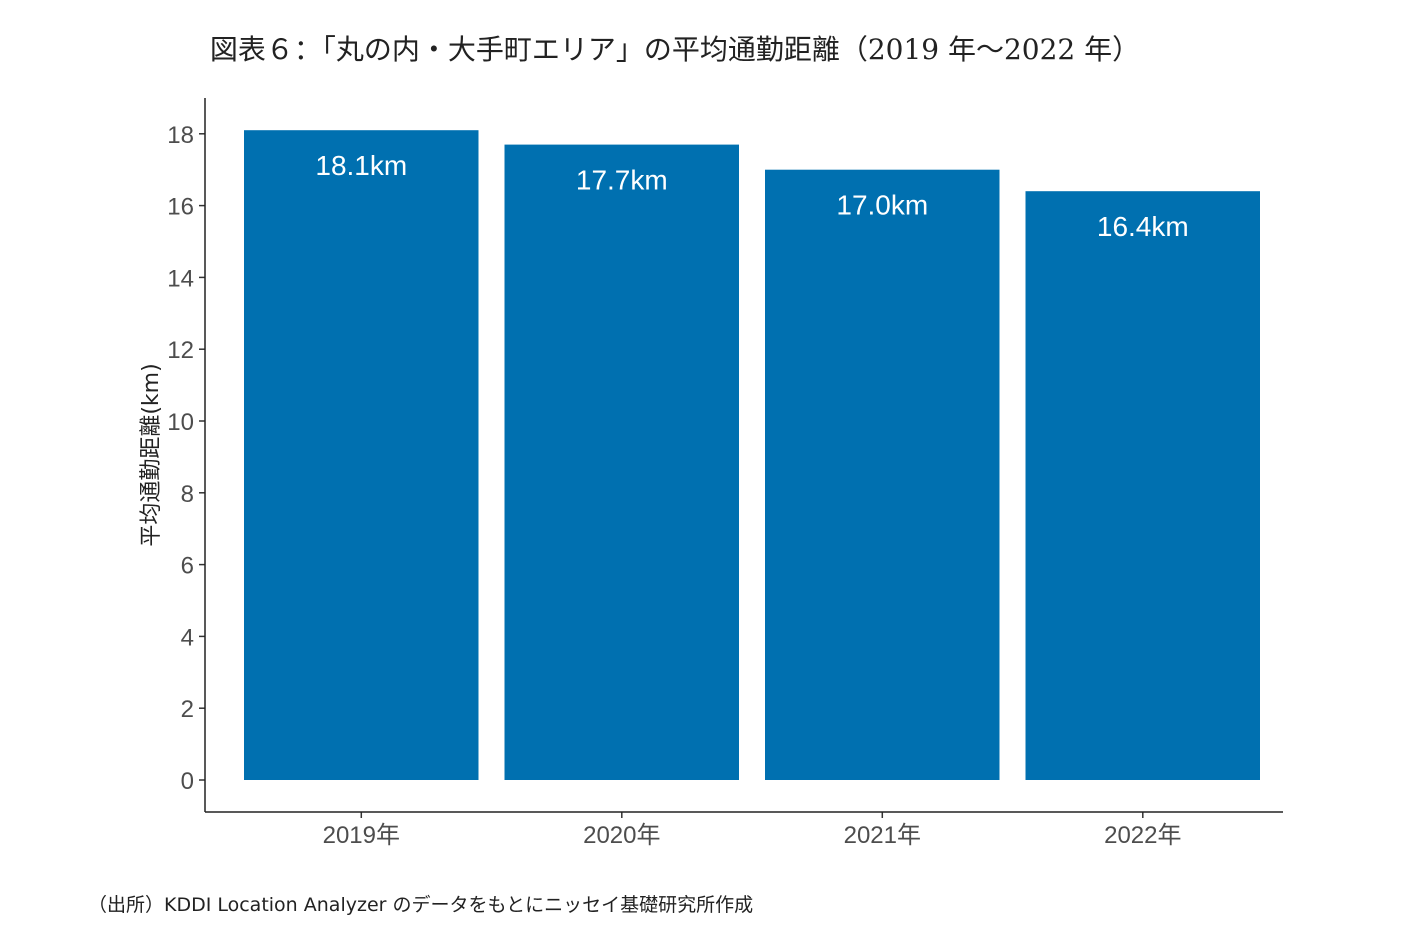 The image size is (1419, 944). I want to click on data-label: 18.1km, so click(361, 165).